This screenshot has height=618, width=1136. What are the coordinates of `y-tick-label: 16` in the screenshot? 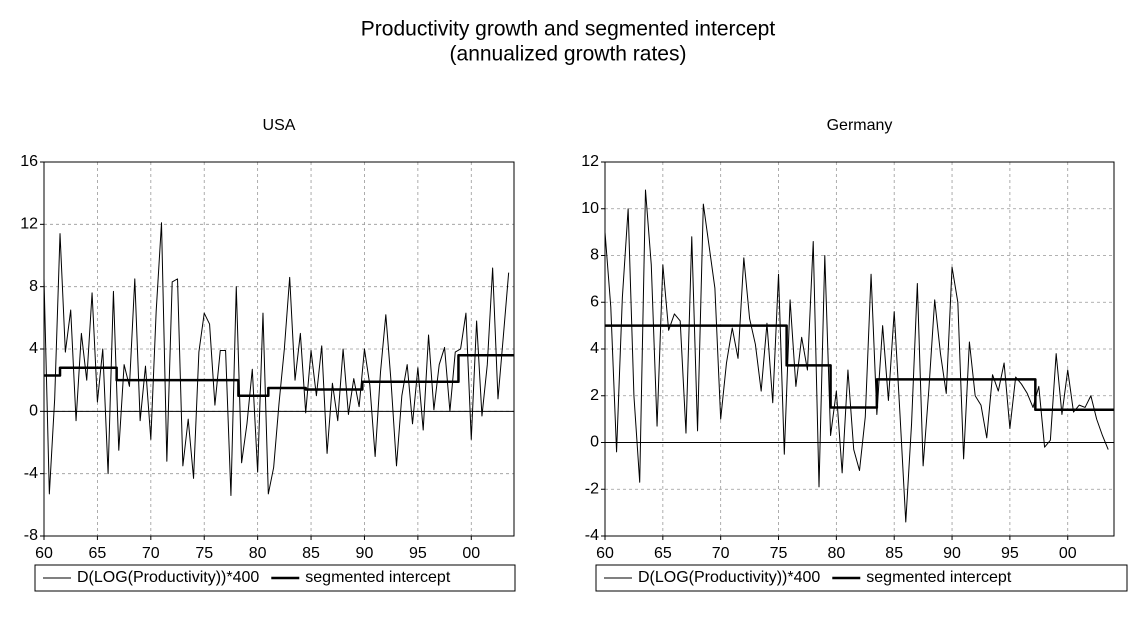 It's located at (29, 161).